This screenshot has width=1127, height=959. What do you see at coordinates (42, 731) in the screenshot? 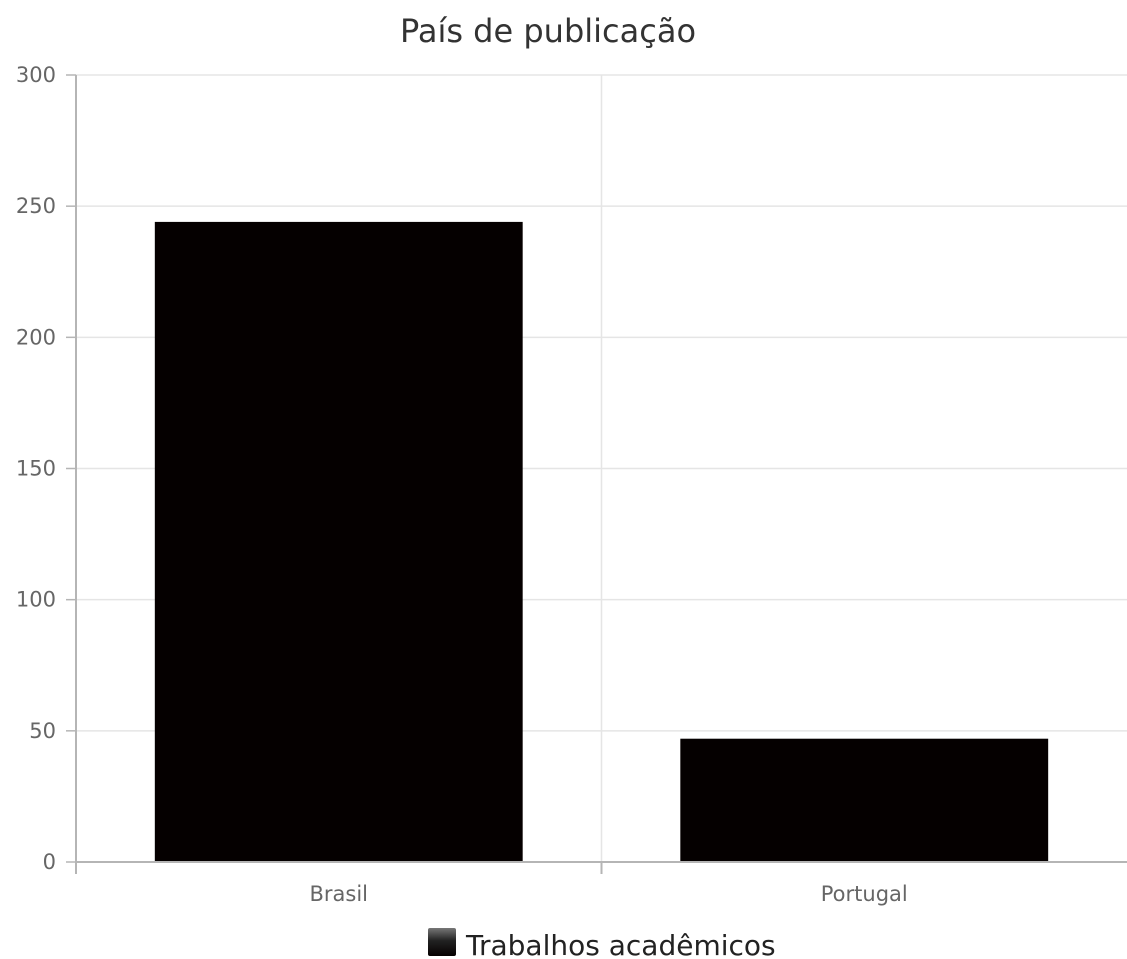
I see `y-tick-label: 50` at bounding box center [42, 731].